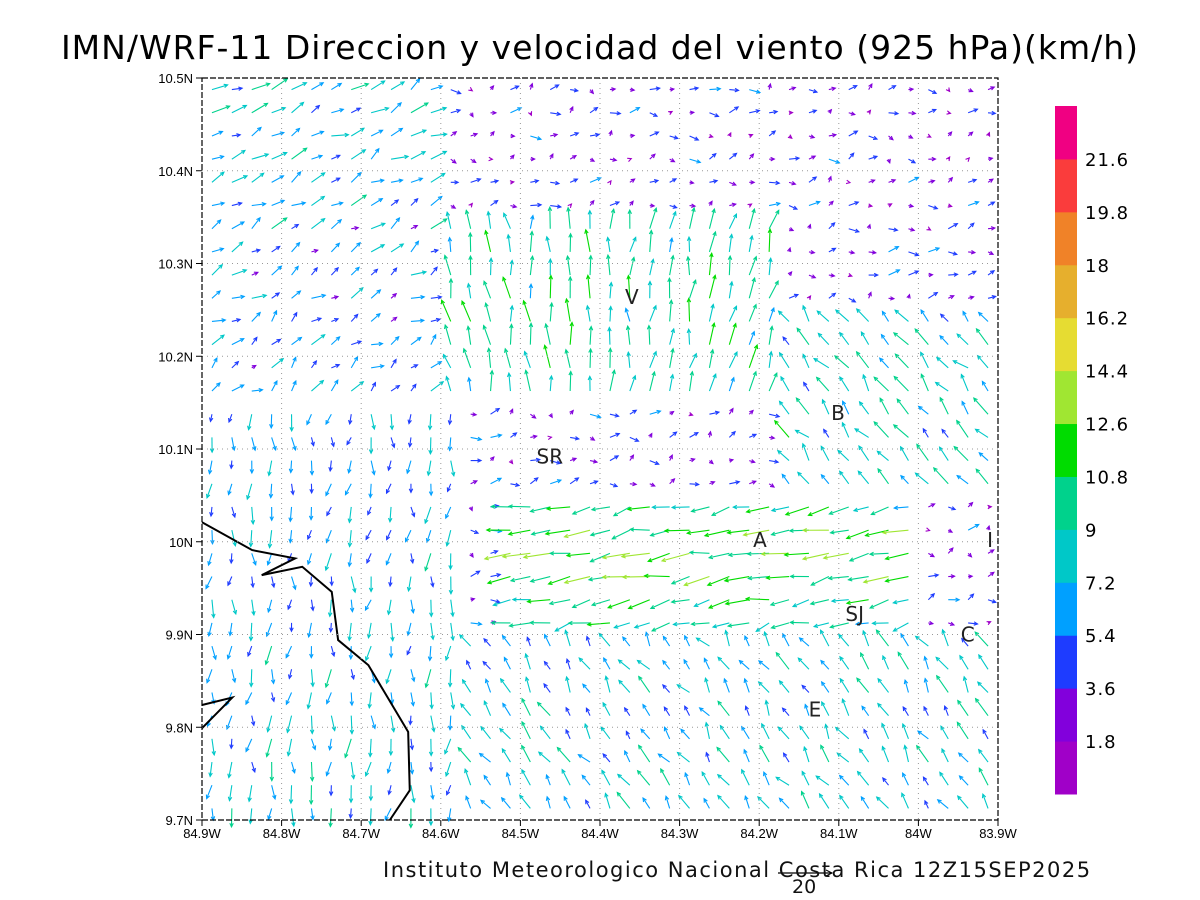 The image size is (1200, 900). What do you see at coordinates (521, 833) in the screenshot?
I see `x-tick-label: 84.5W` at bounding box center [521, 833].